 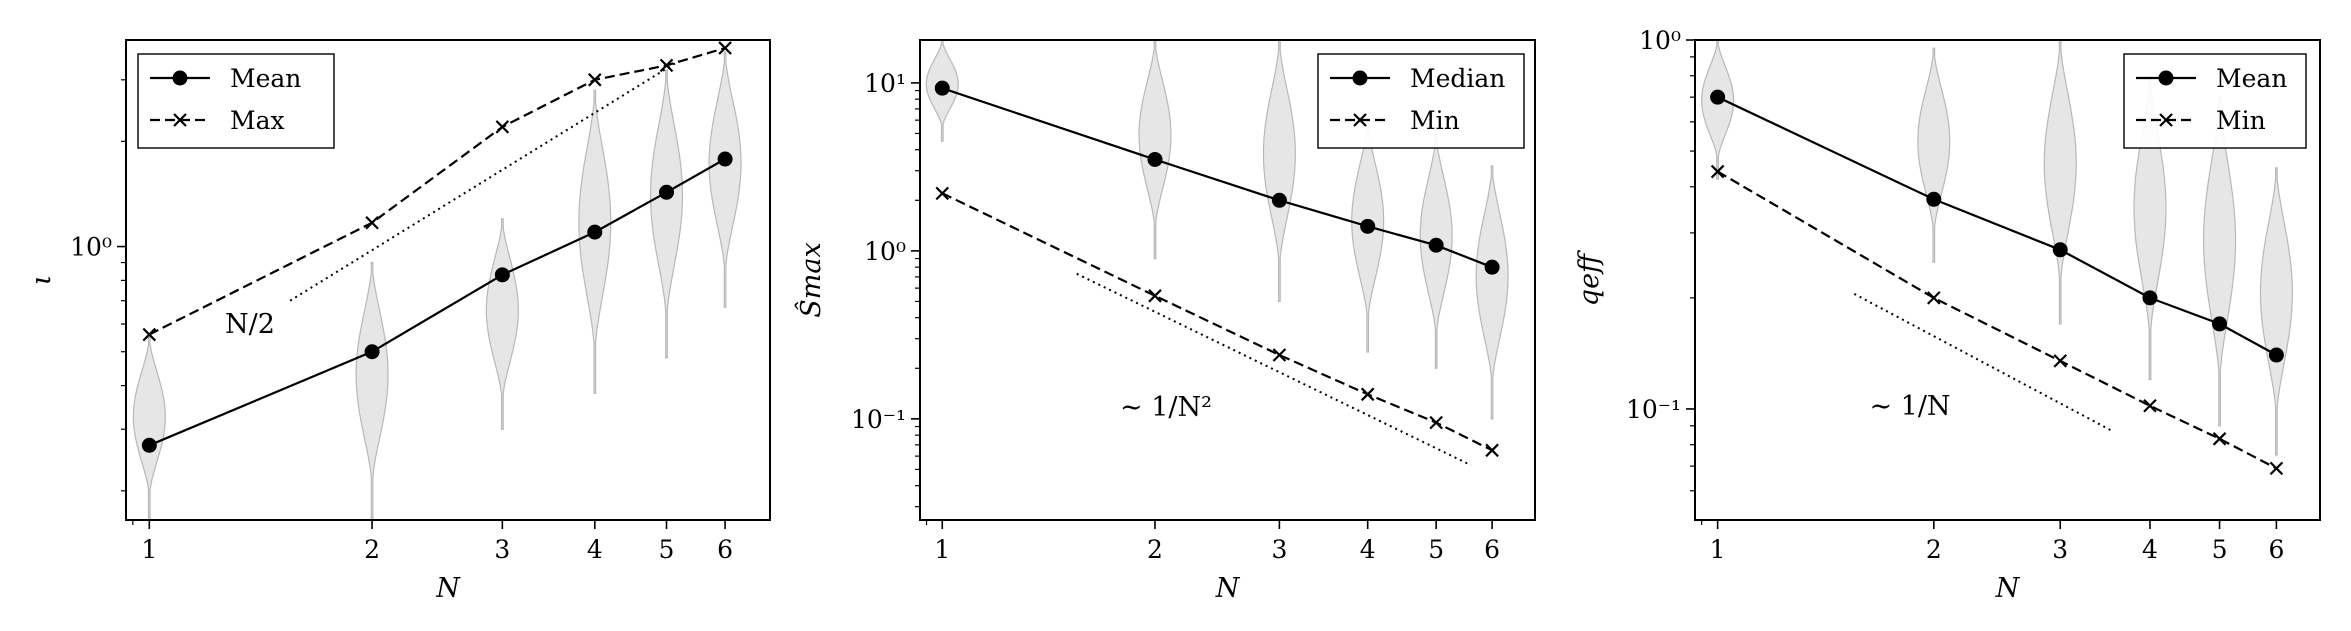 I want to click on panel-3-x-axis-label: N, so click(x=2008, y=588).